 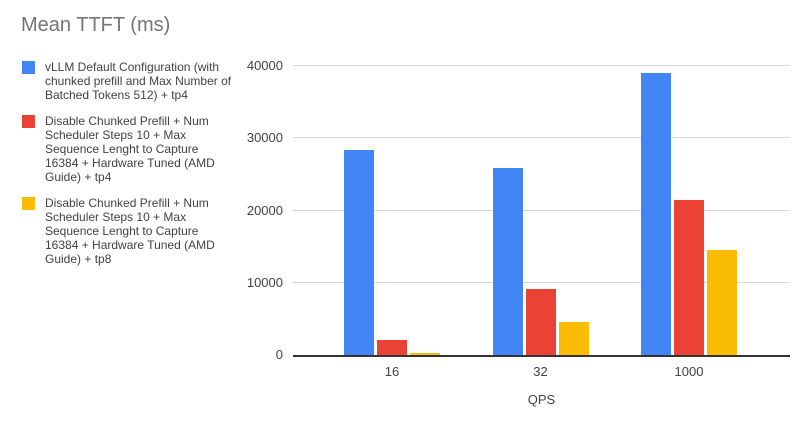 I want to click on bar-group: 1000, so click(x=689, y=222).